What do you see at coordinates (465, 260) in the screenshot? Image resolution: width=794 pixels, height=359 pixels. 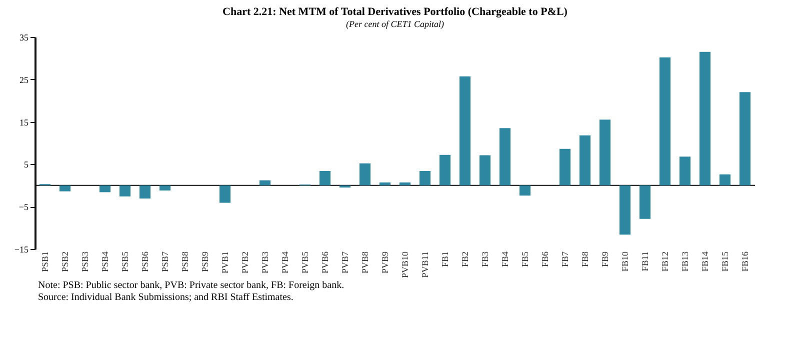 I see `x-tick-label: FB2` at bounding box center [465, 260].